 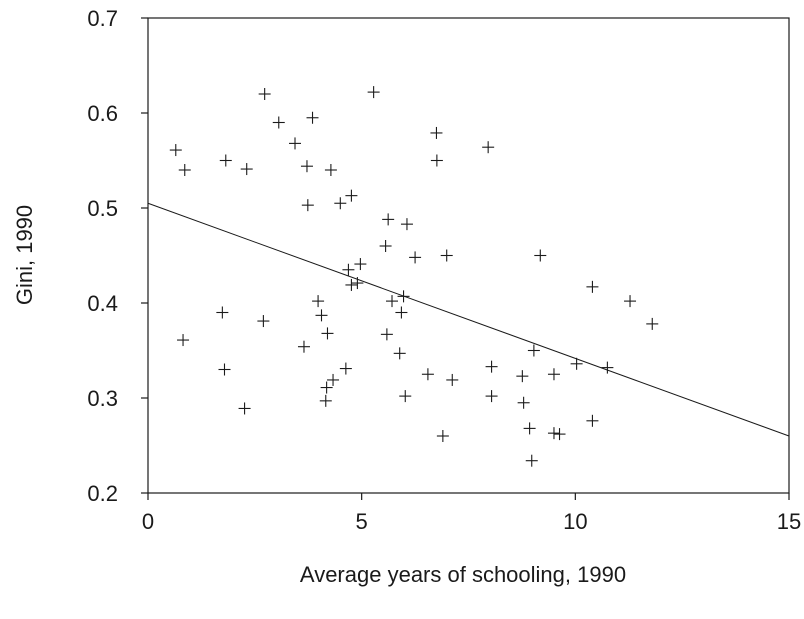 What do you see at coordinates (102, 303) in the screenshot?
I see `y-tick-label: 0.4` at bounding box center [102, 303].